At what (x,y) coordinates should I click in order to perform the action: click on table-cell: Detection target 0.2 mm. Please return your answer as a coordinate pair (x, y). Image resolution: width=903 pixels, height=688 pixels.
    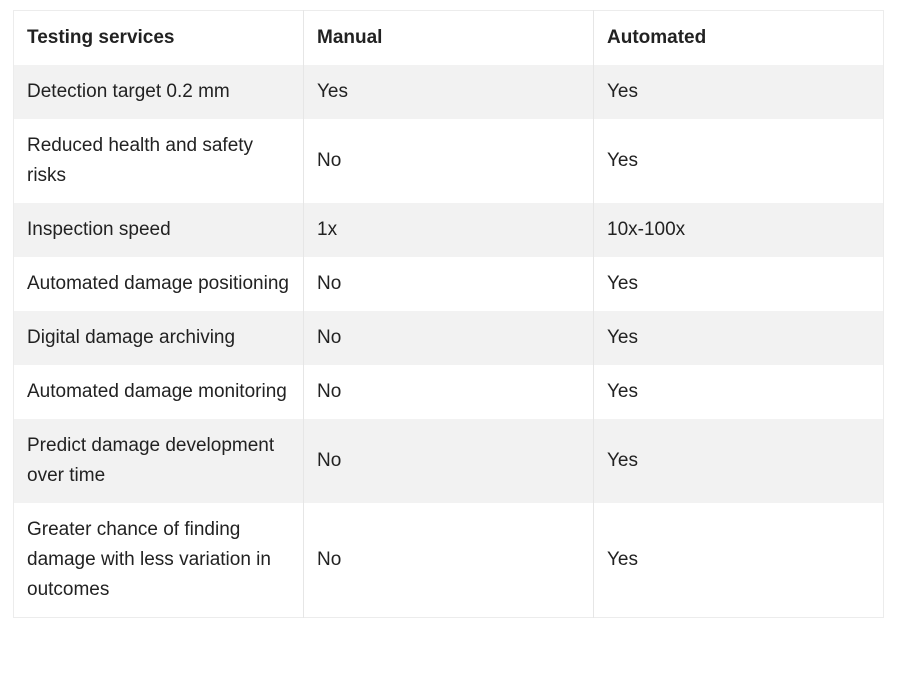
    Looking at the image, I should click on (158, 92).